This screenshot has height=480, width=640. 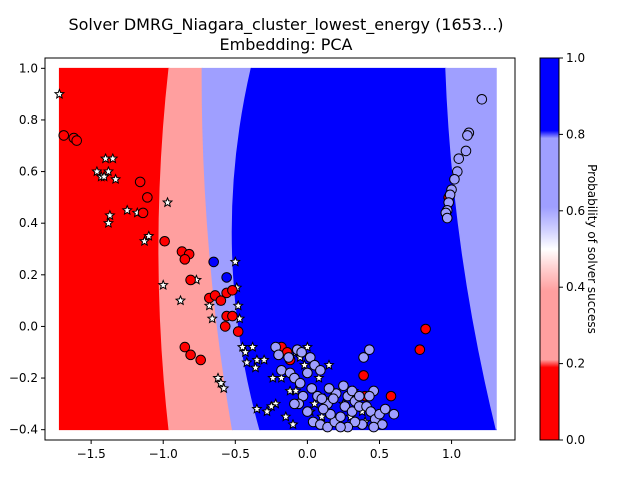 I want to click on colorbar-tick-label: 0.0, so click(x=575, y=440).